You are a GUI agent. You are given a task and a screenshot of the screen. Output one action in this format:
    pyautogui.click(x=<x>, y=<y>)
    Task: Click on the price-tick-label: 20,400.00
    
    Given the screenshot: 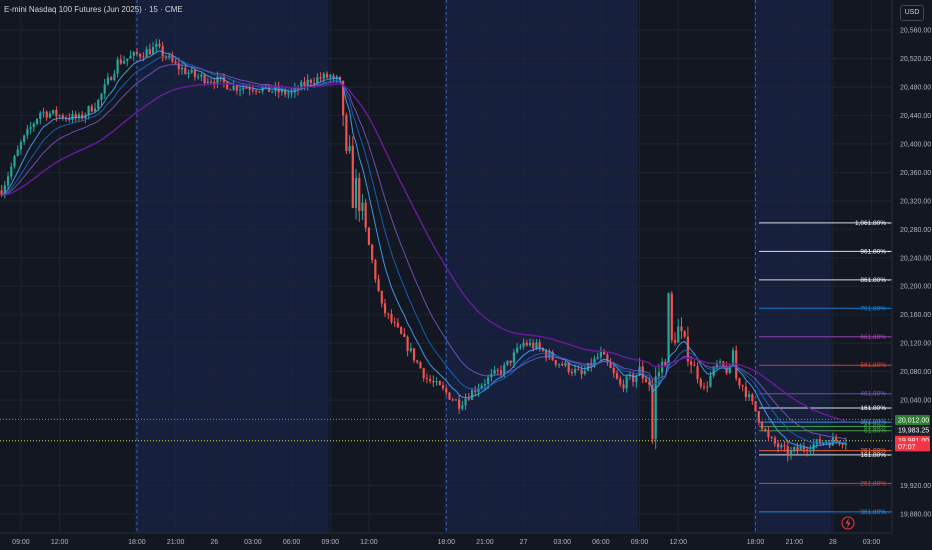 What is the action you would take?
    pyautogui.click(x=915, y=144)
    